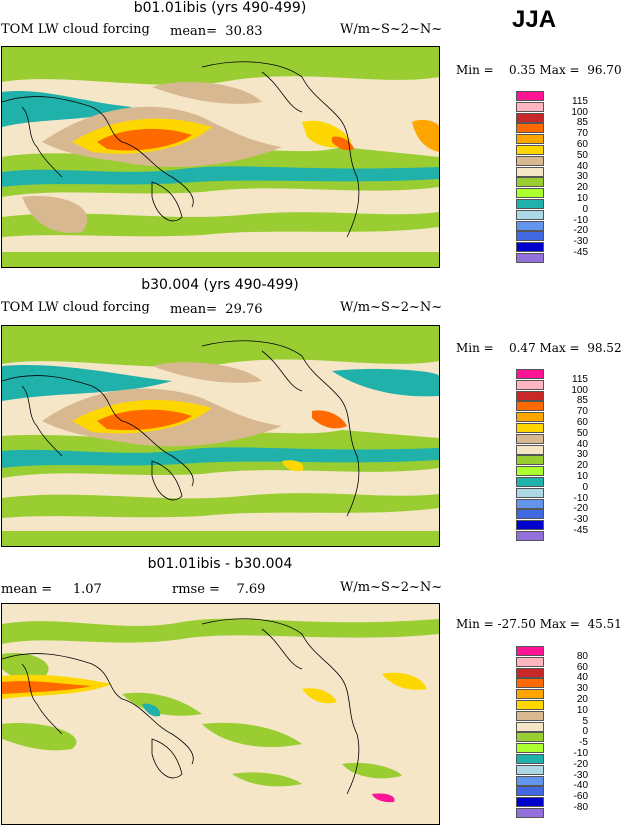  I want to click on panel-1-title: b01.01ibis (yrs 490-499), so click(220, 8).